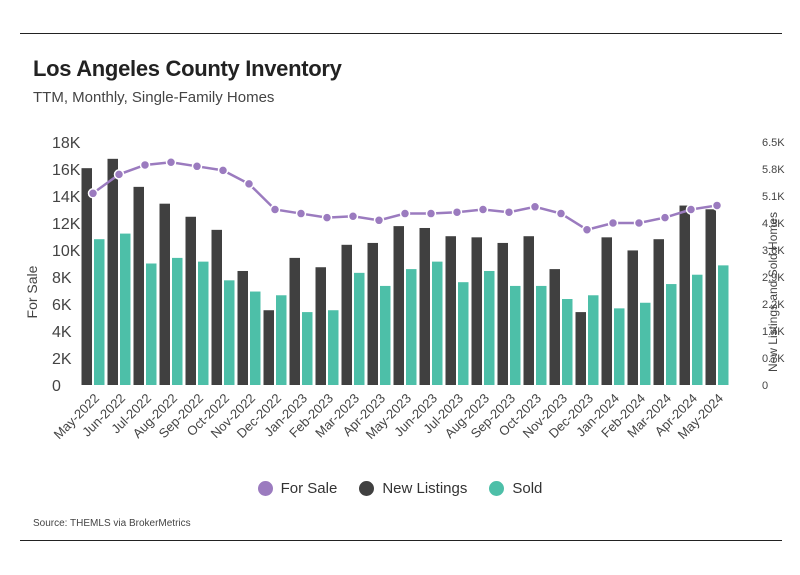  Describe the element at coordinates (62, 278) in the screenshot. I see `y-left-tick-label: 8K` at that location.